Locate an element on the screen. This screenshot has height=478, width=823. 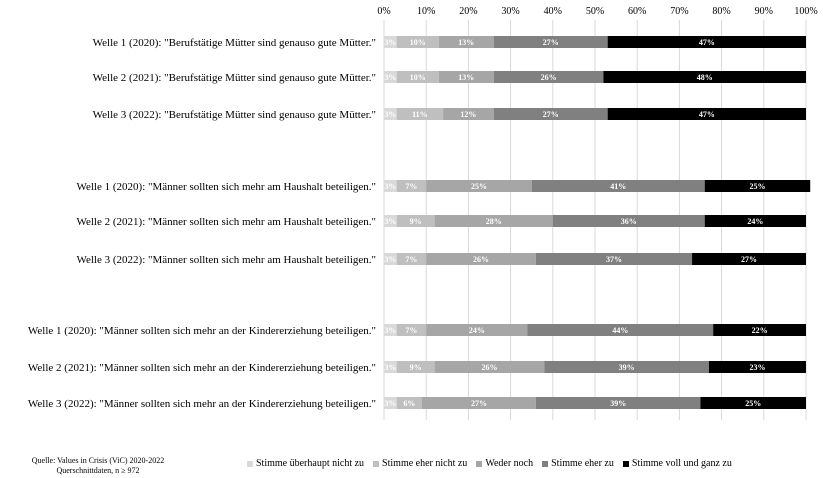
legend-item: Stimme eher zu is located at coordinates (578, 463).